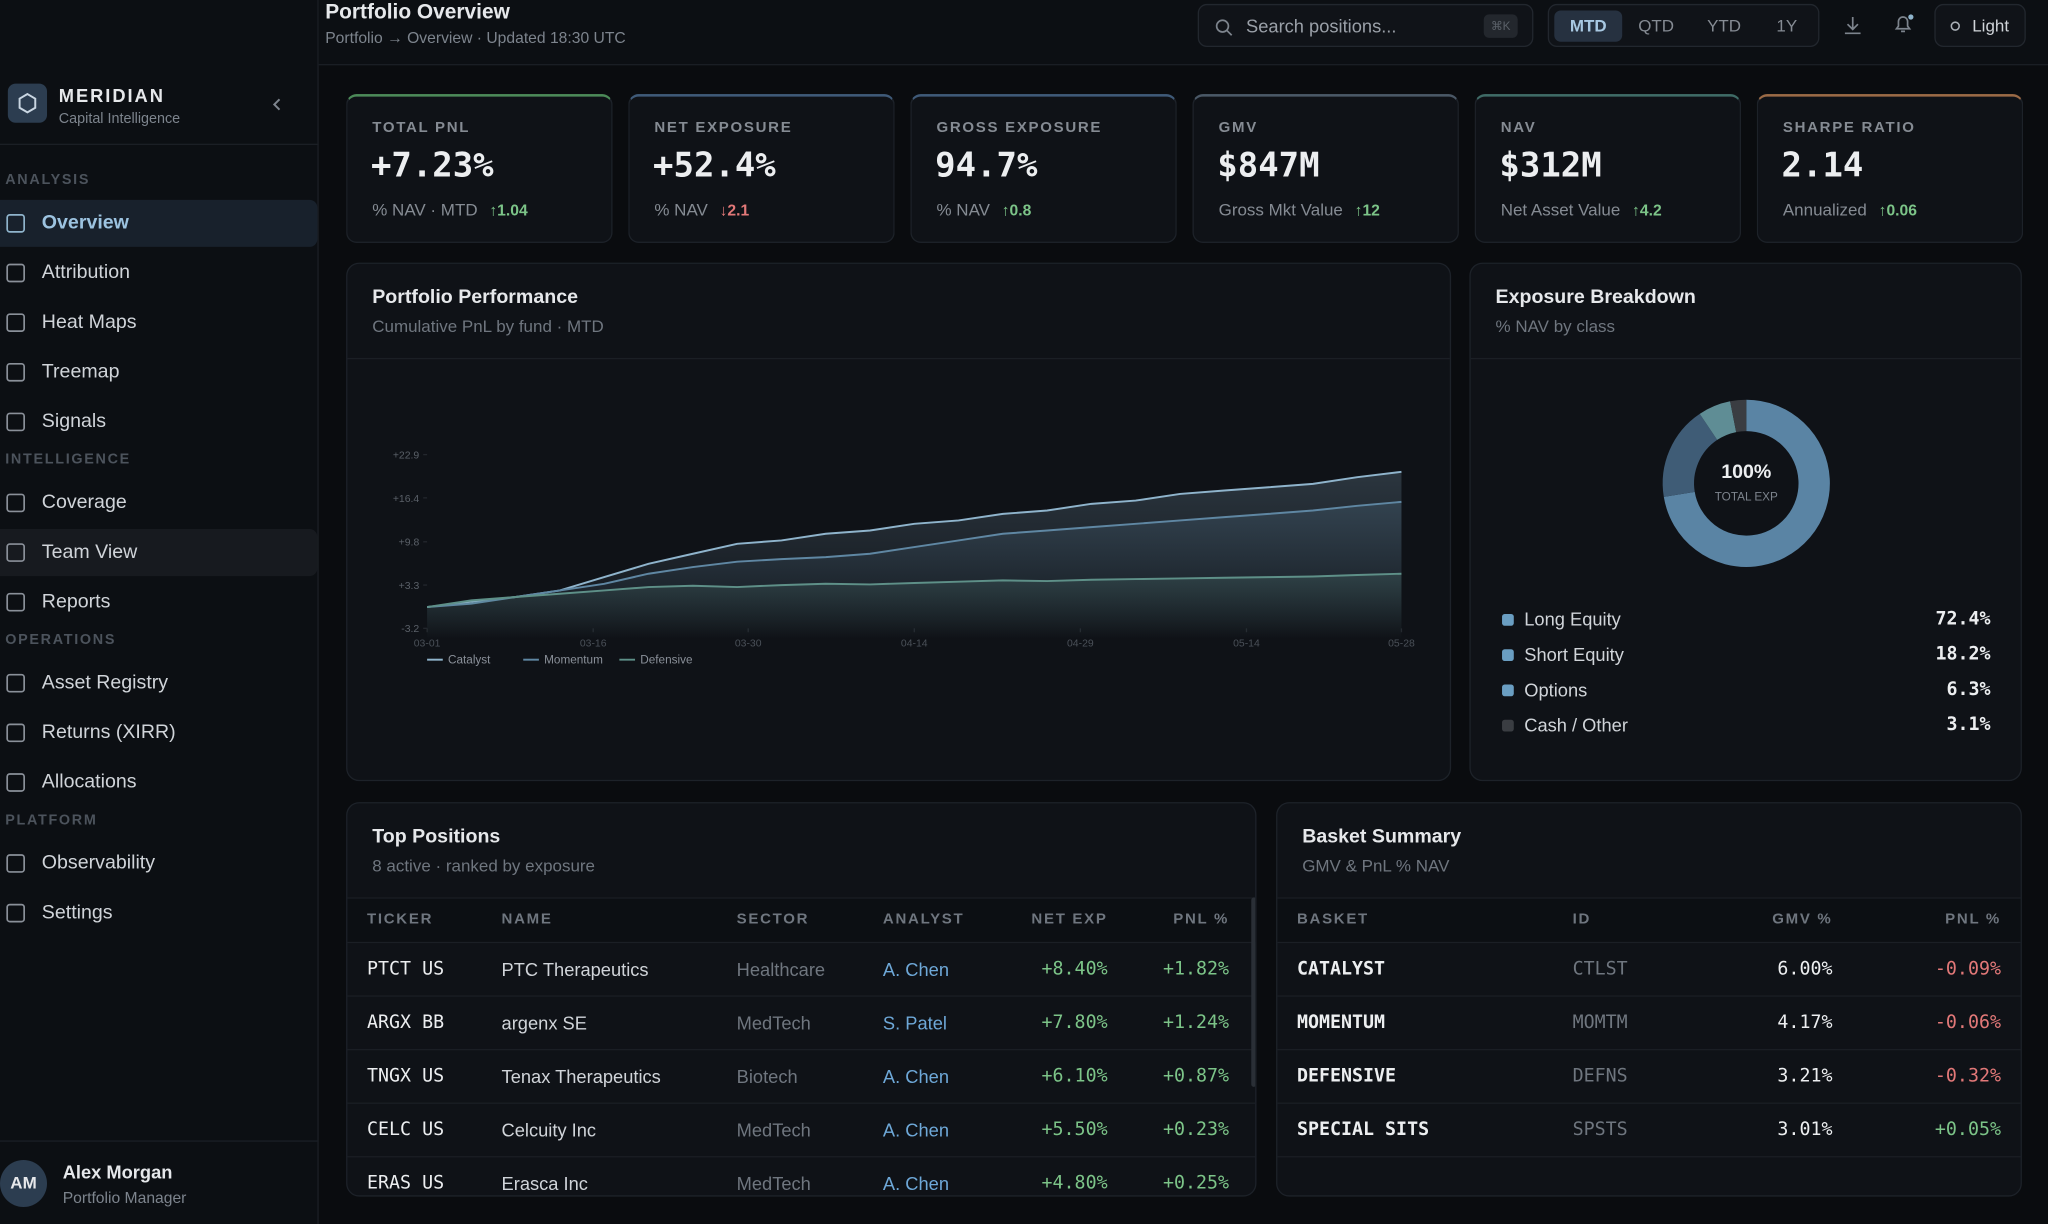  Describe the element at coordinates (1201, 919) in the screenshot. I see `column-header: PNL %` at that location.